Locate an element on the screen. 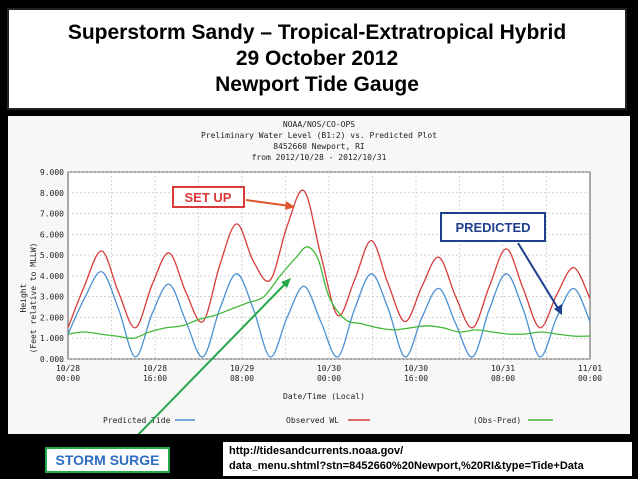 The width and height of the screenshot is (638, 479). setup-annotation-box is located at coordinates (208, 197).